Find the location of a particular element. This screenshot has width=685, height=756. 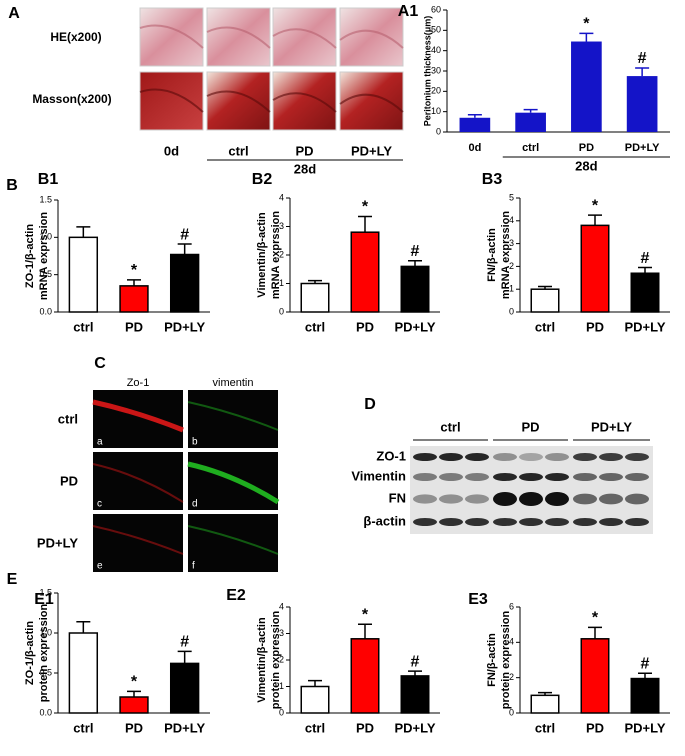

panel-label: B2 is located at coordinates (262, 179).